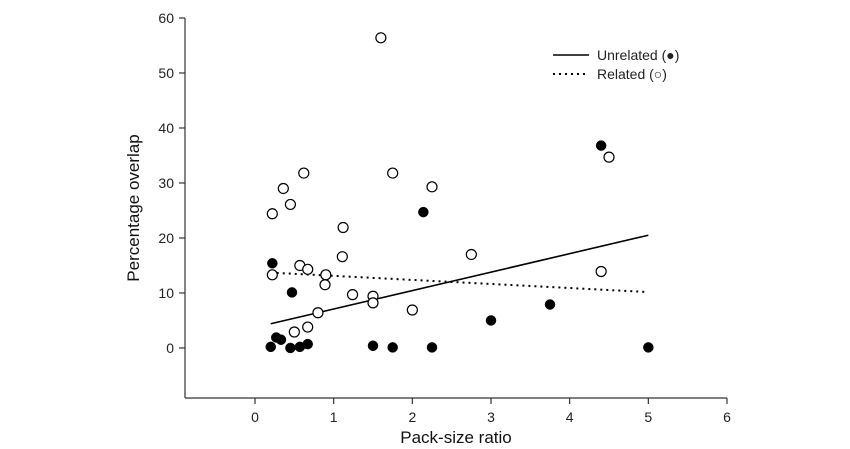  What do you see at coordinates (632, 74) in the screenshot?
I see `legend-label-related: Related (○)` at bounding box center [632, 74].